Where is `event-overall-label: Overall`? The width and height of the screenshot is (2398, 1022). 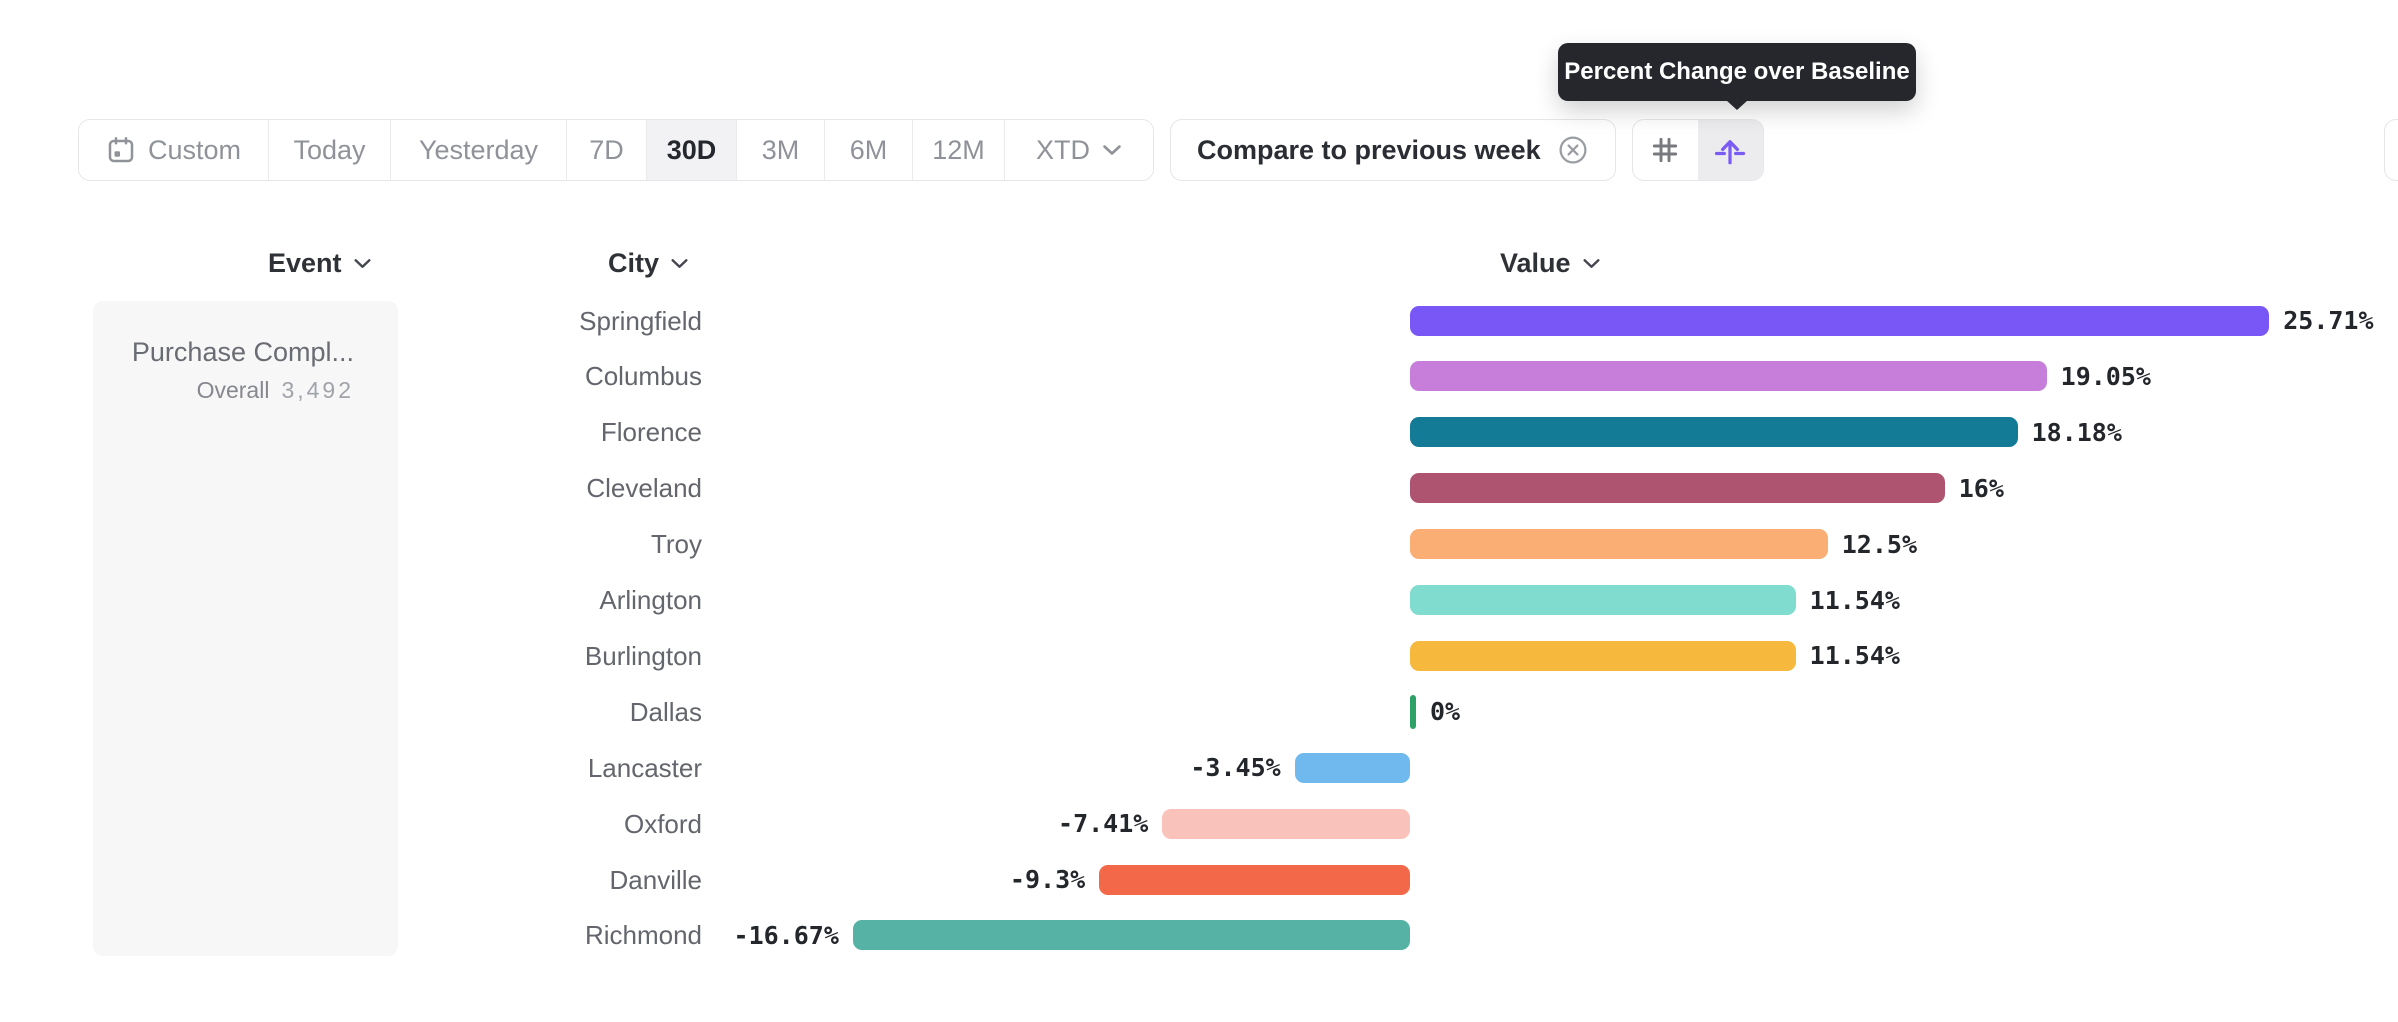 event-overall-label: Overall is located at coordinates (233, 390).